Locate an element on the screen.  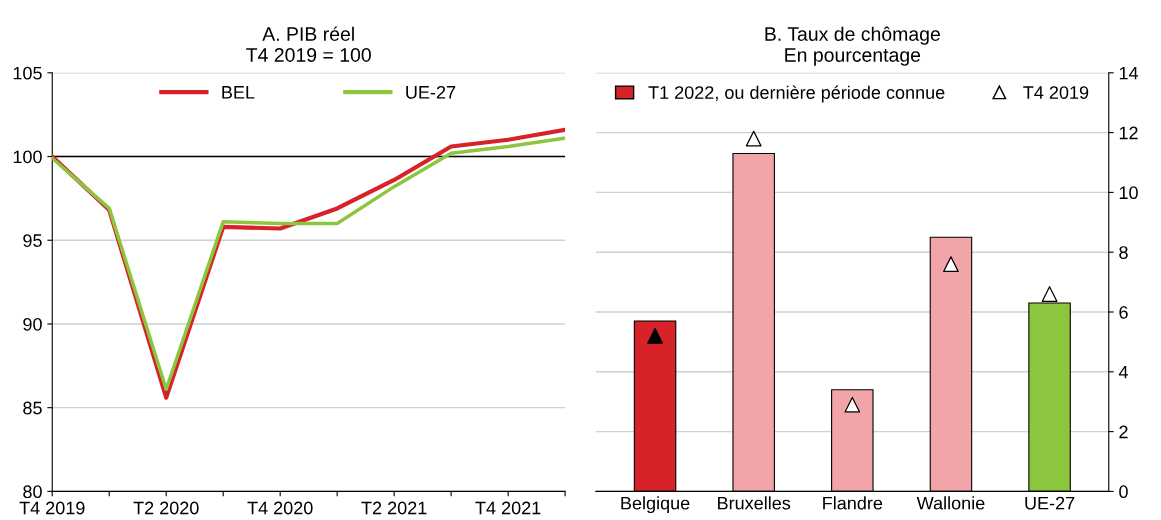
y-tick-label: 4 is located at coordinates (1123, 372).